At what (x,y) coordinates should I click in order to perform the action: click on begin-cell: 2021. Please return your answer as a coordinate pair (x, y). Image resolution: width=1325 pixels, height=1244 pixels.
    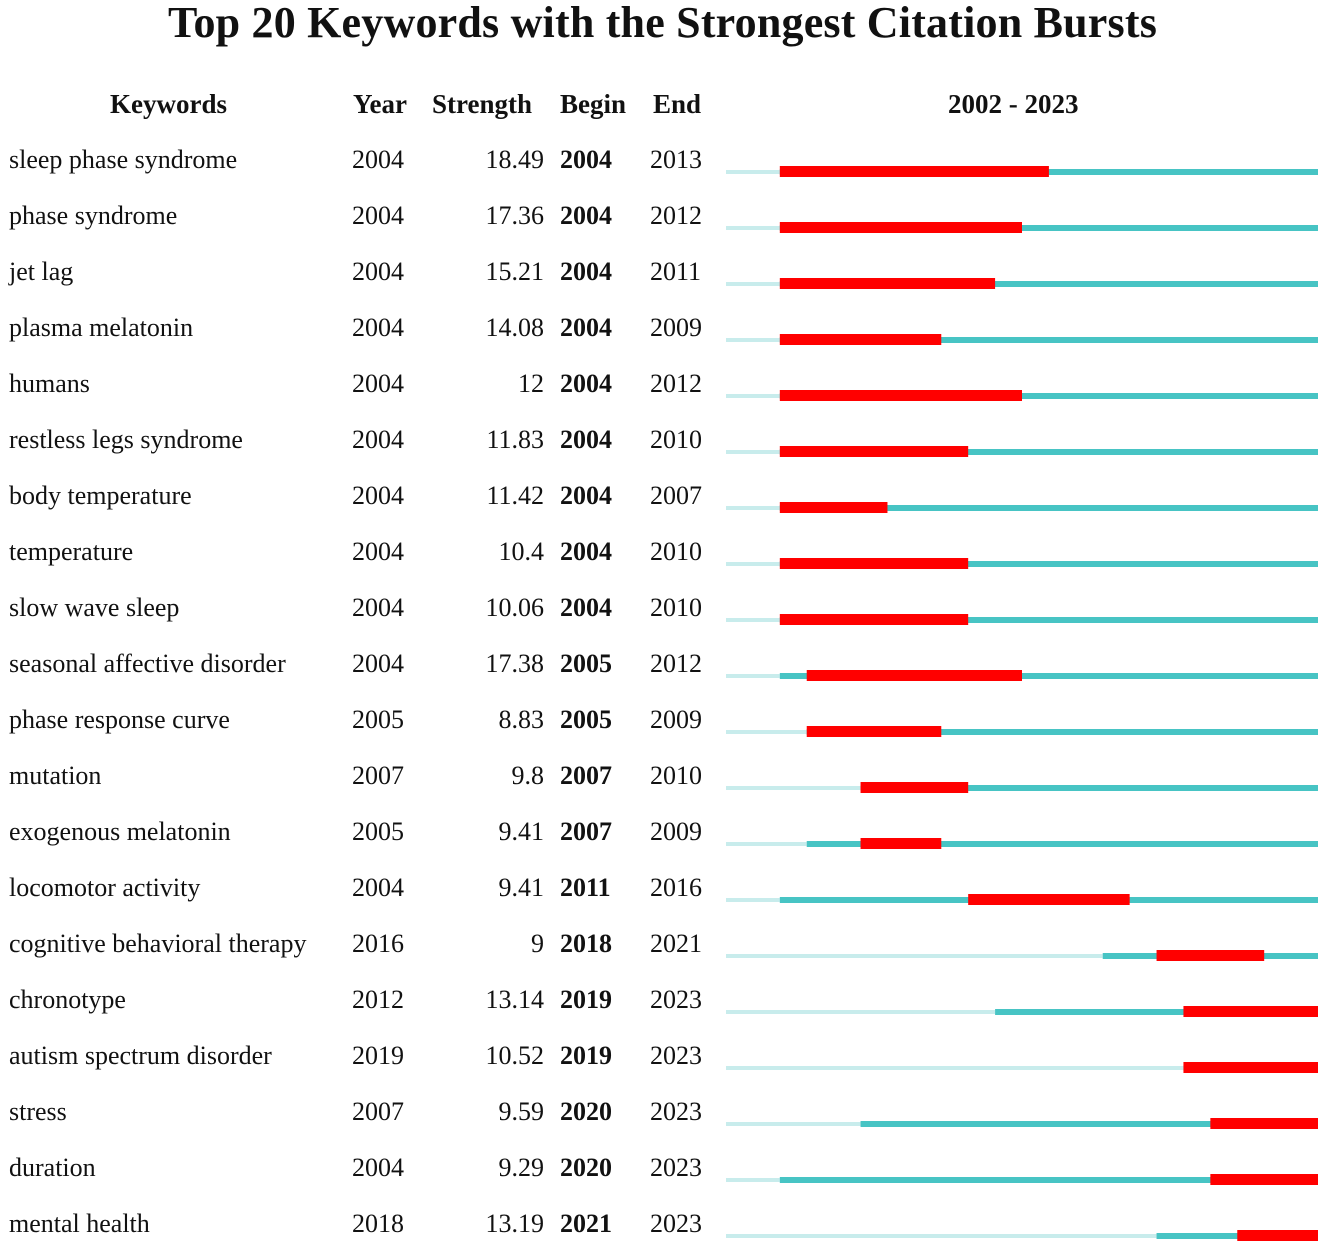
    Looking at the image, I should click on (586, 1223).